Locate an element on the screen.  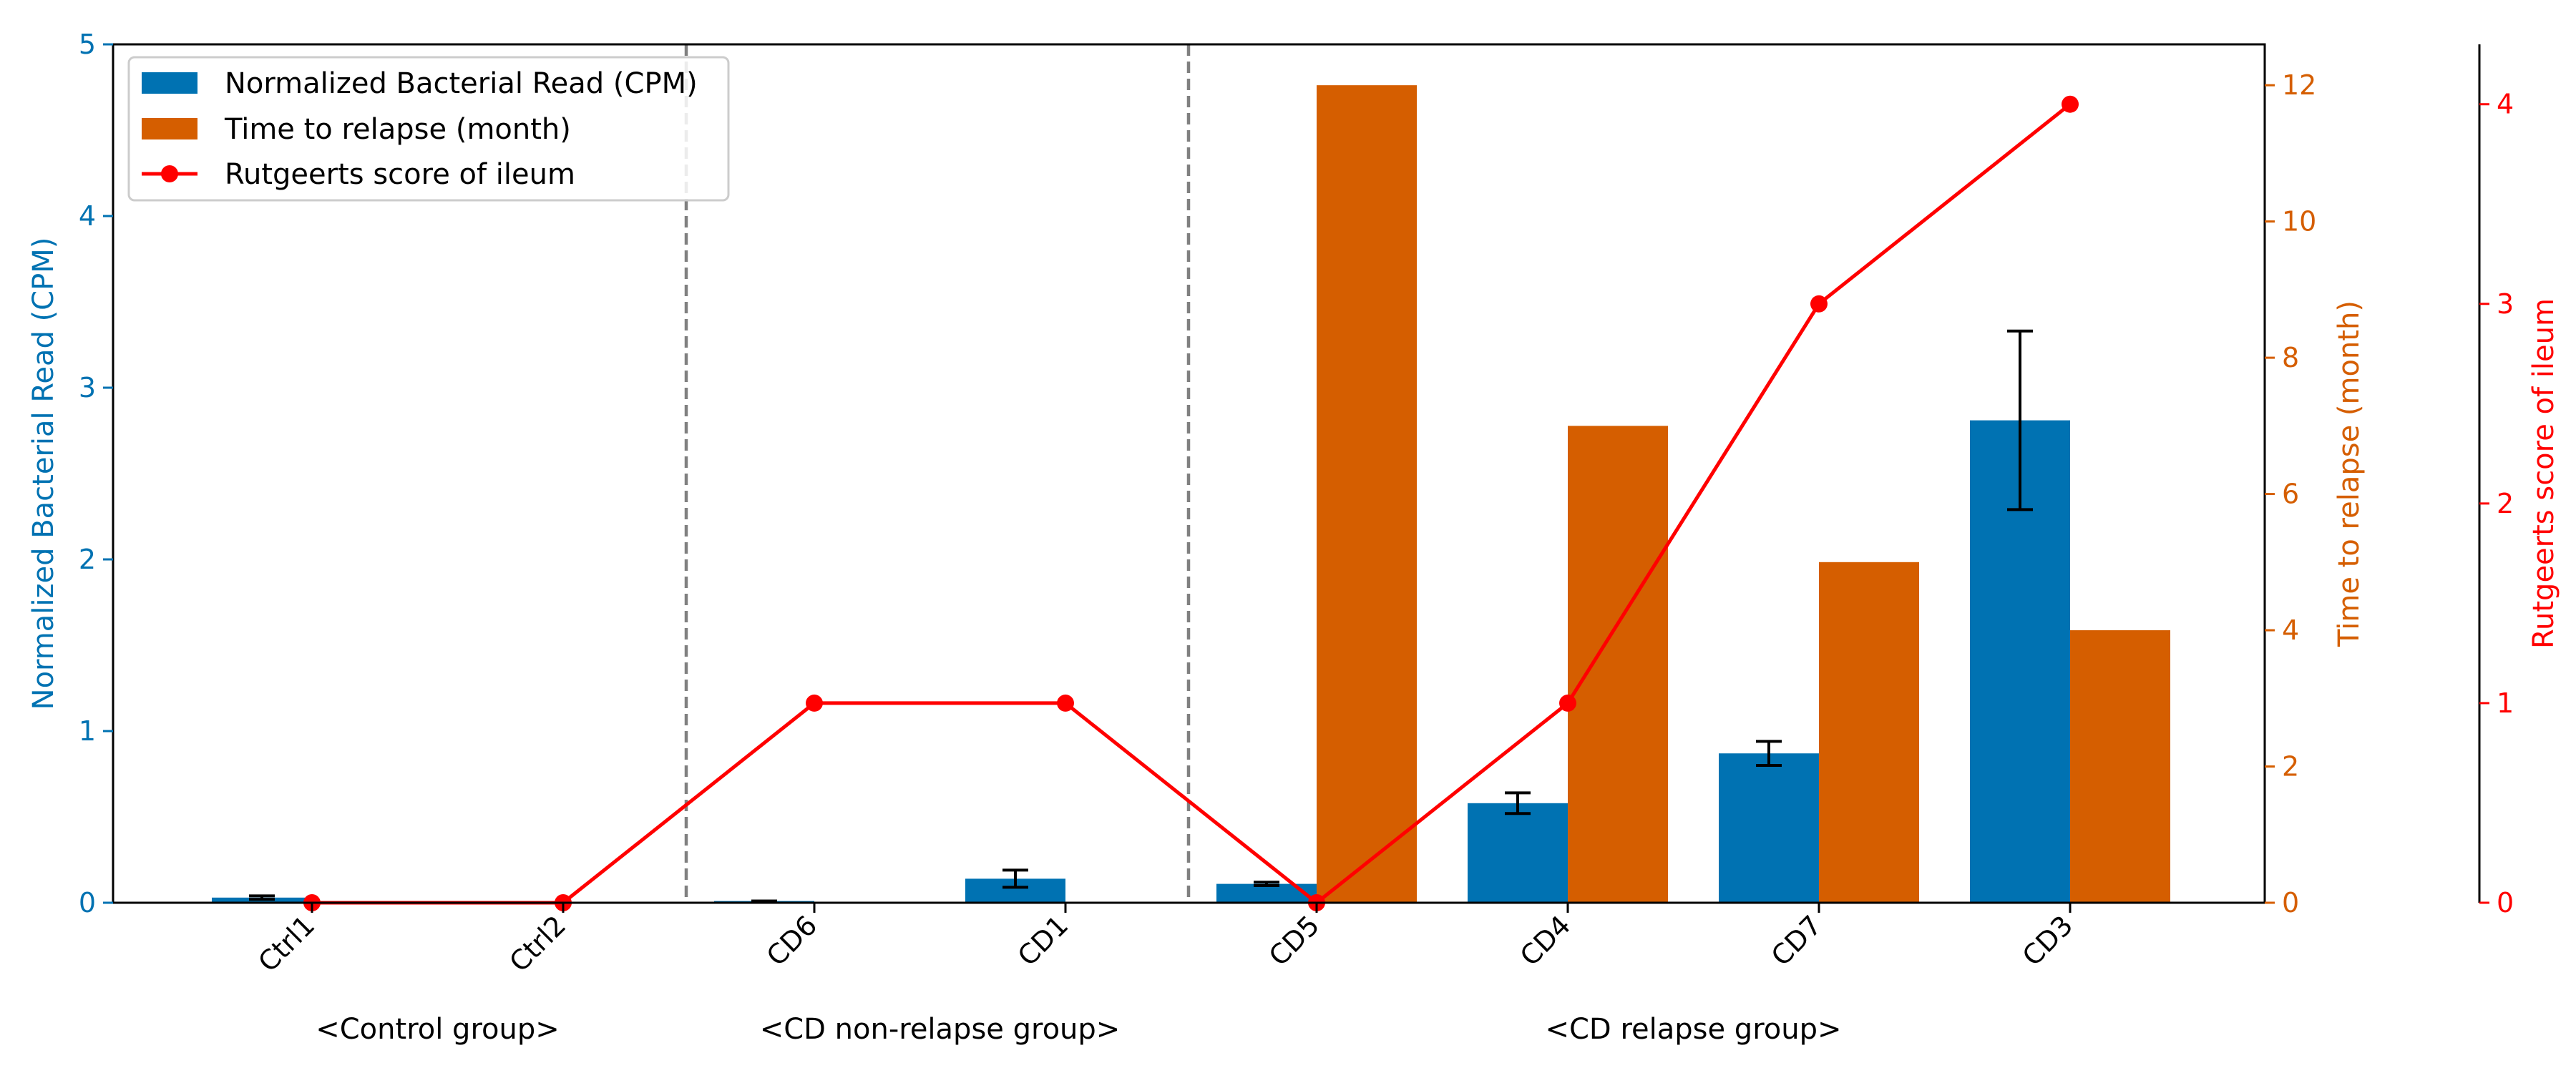
rutgeerts-point-cd1 is located at coordinates (1065, 703).